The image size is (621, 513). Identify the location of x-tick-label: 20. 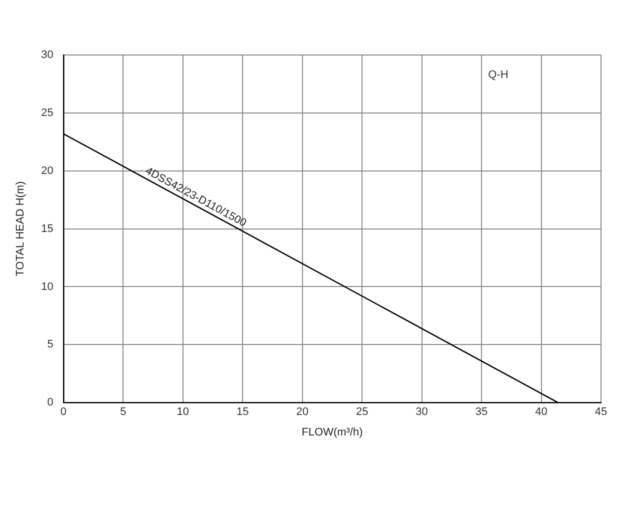
(302, 412).